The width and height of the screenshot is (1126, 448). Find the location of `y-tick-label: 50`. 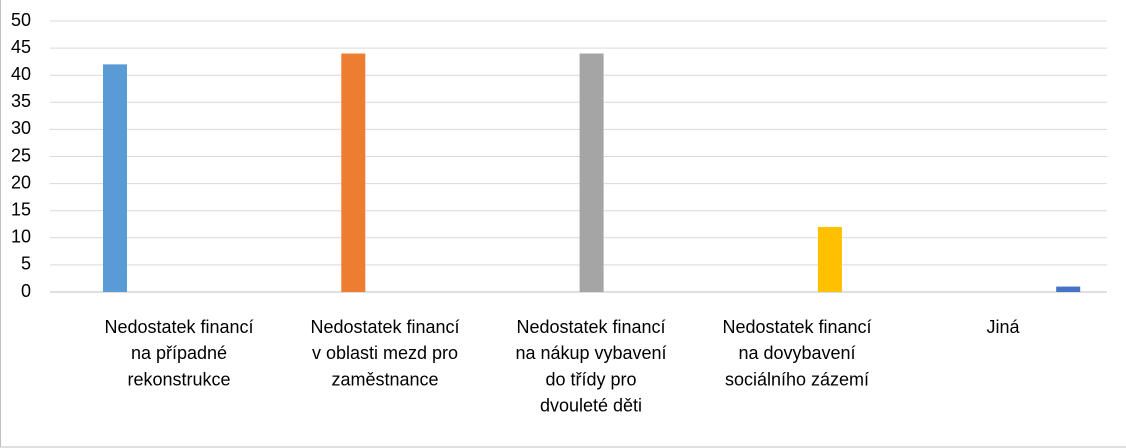

y-tick-label: 50 is located at coordinates (21, 20).